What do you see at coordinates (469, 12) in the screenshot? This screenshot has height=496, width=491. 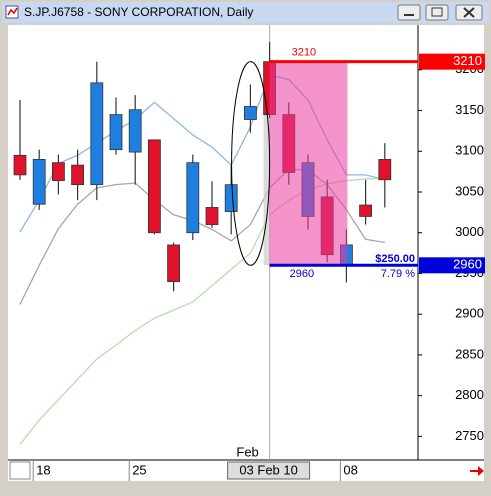 I see `close-icon` at bounding box center [469, 12].